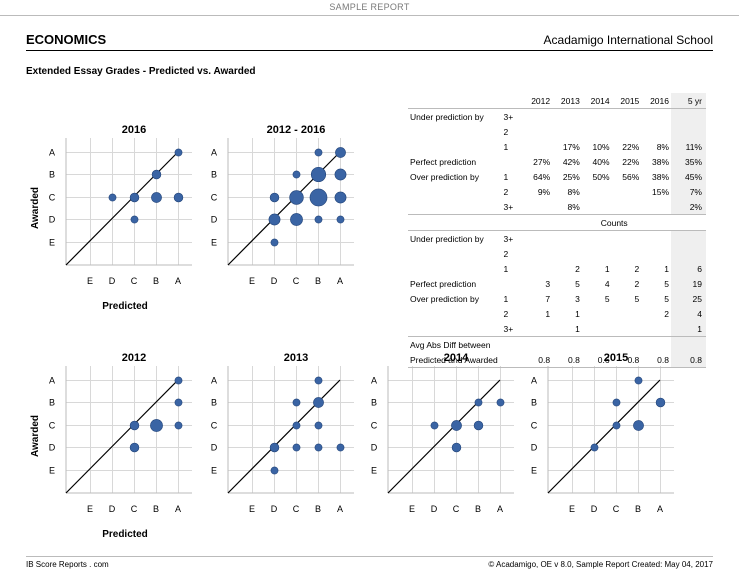  I want to click on x-axis-label: Predicted, so click(125, 534).